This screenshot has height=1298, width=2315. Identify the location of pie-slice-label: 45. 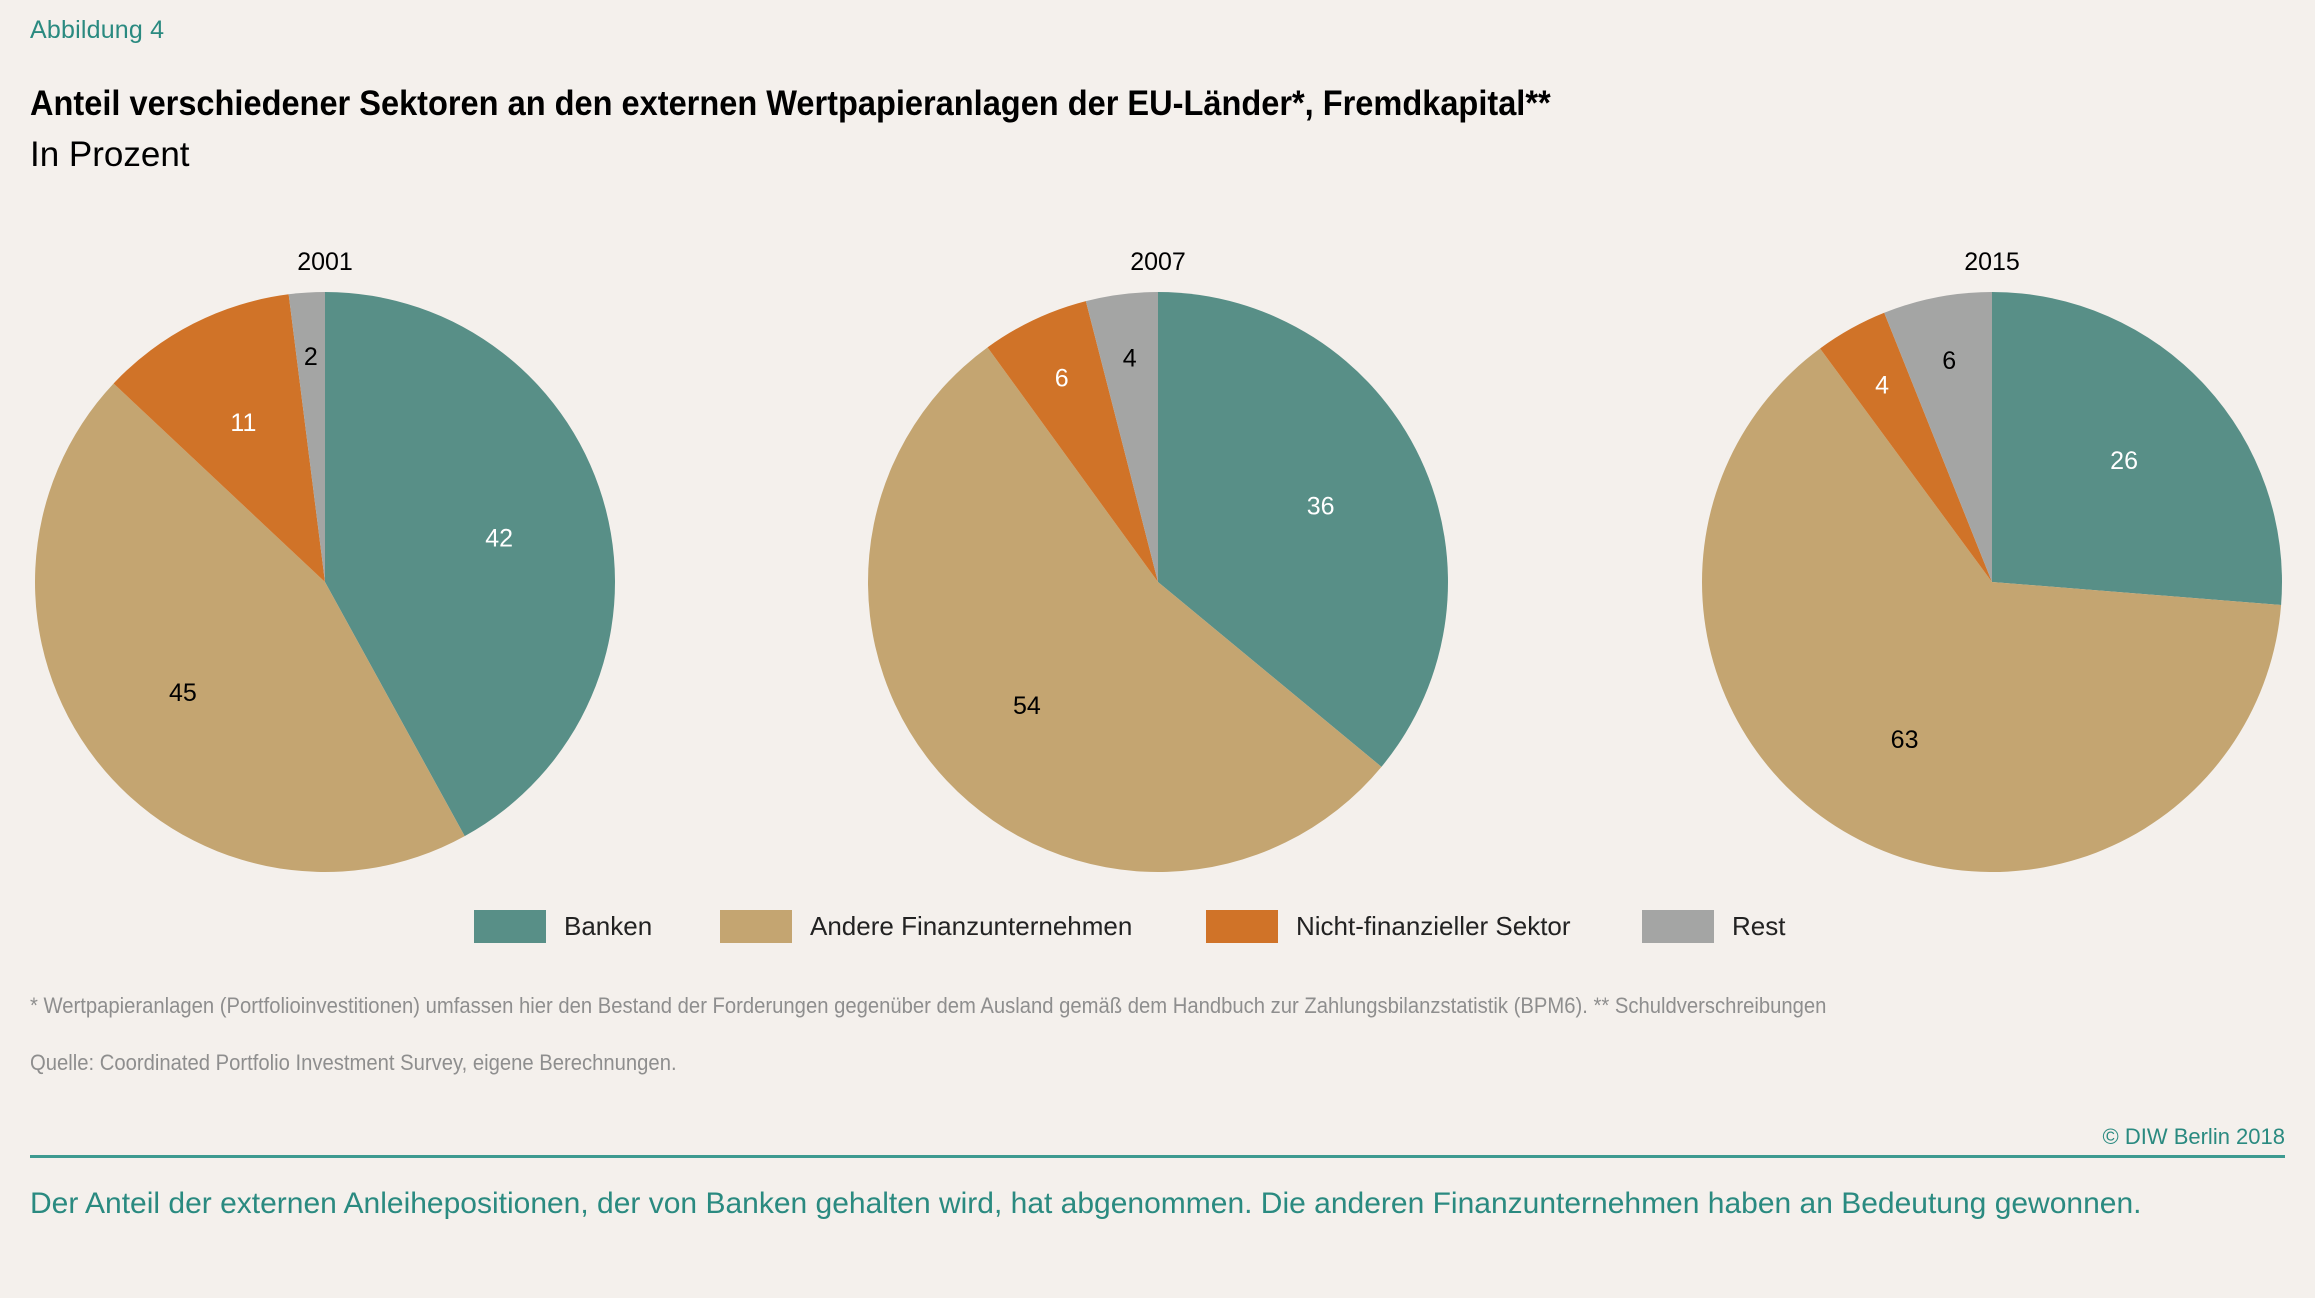
(183, 693).